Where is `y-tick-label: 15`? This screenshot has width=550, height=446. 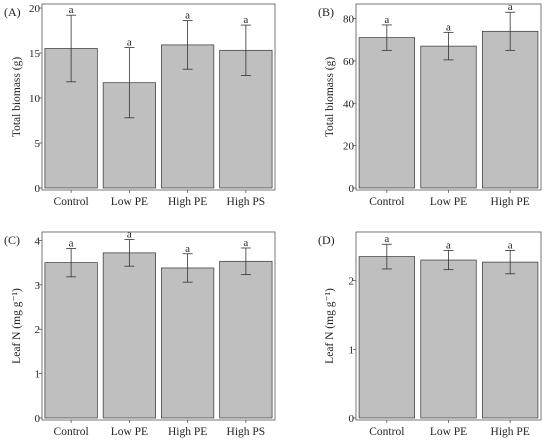 y-tick-label: 15 is located at coordinates (35, 54).